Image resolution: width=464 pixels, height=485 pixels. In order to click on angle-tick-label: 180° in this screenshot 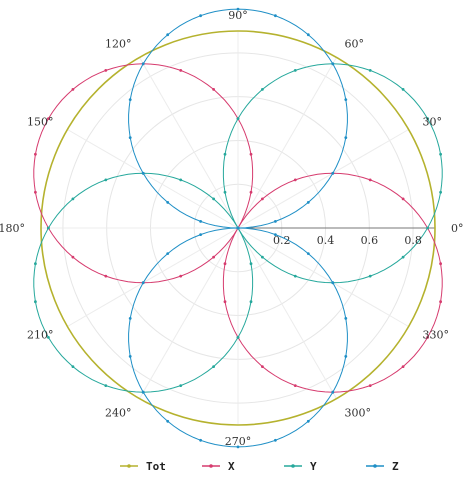, I will do `click(12, 228)`.